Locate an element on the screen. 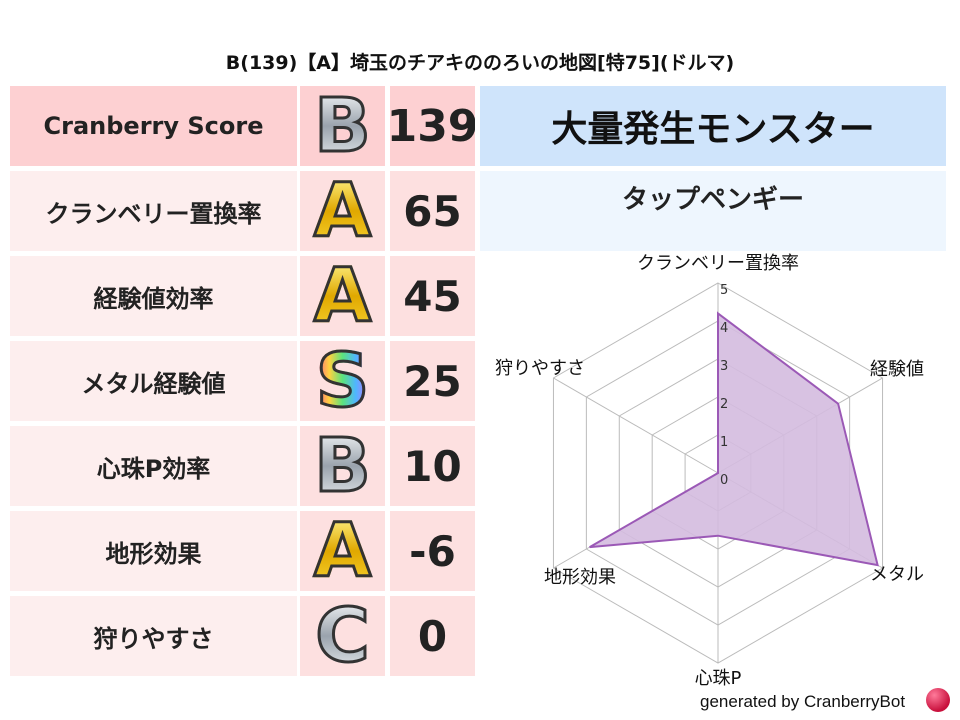  monster-header: 大量発生モンスター is located at coordinates (713, 126).